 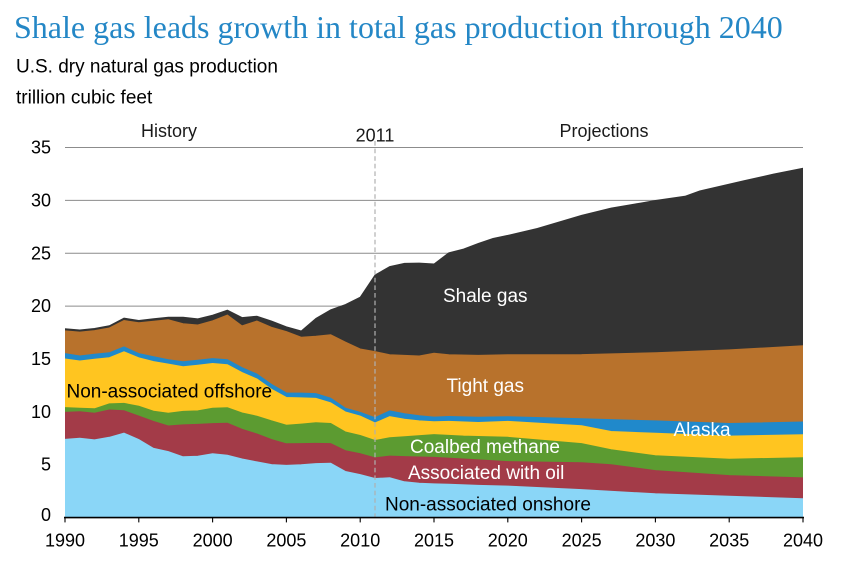 I want to click on svg-text: Coalbed methane, so click(x=485, y=447).